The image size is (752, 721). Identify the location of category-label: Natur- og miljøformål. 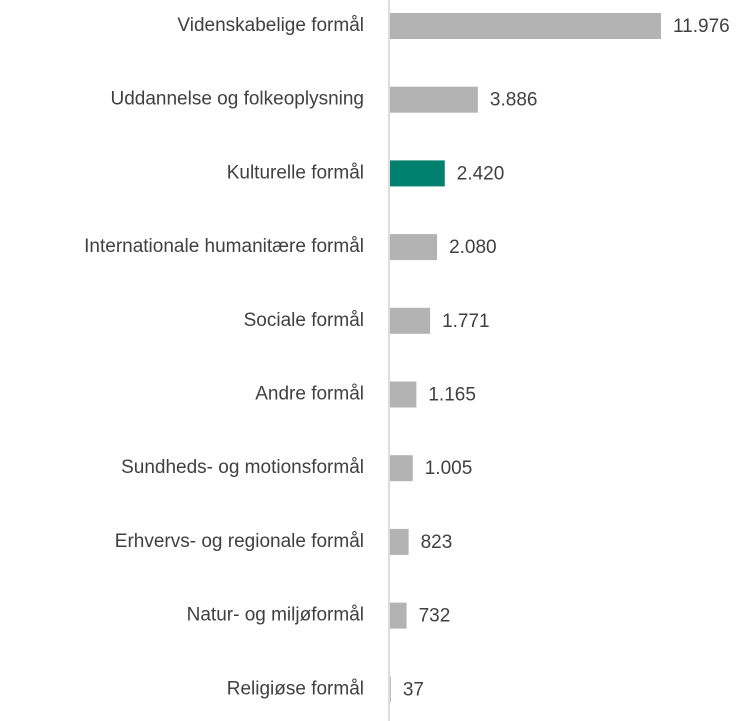
(275, 615).